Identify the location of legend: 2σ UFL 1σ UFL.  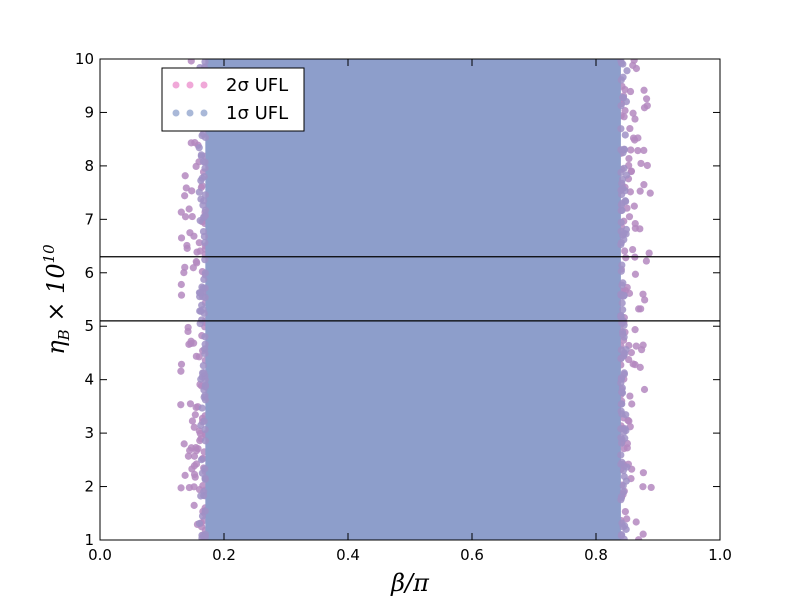
(233, 99).